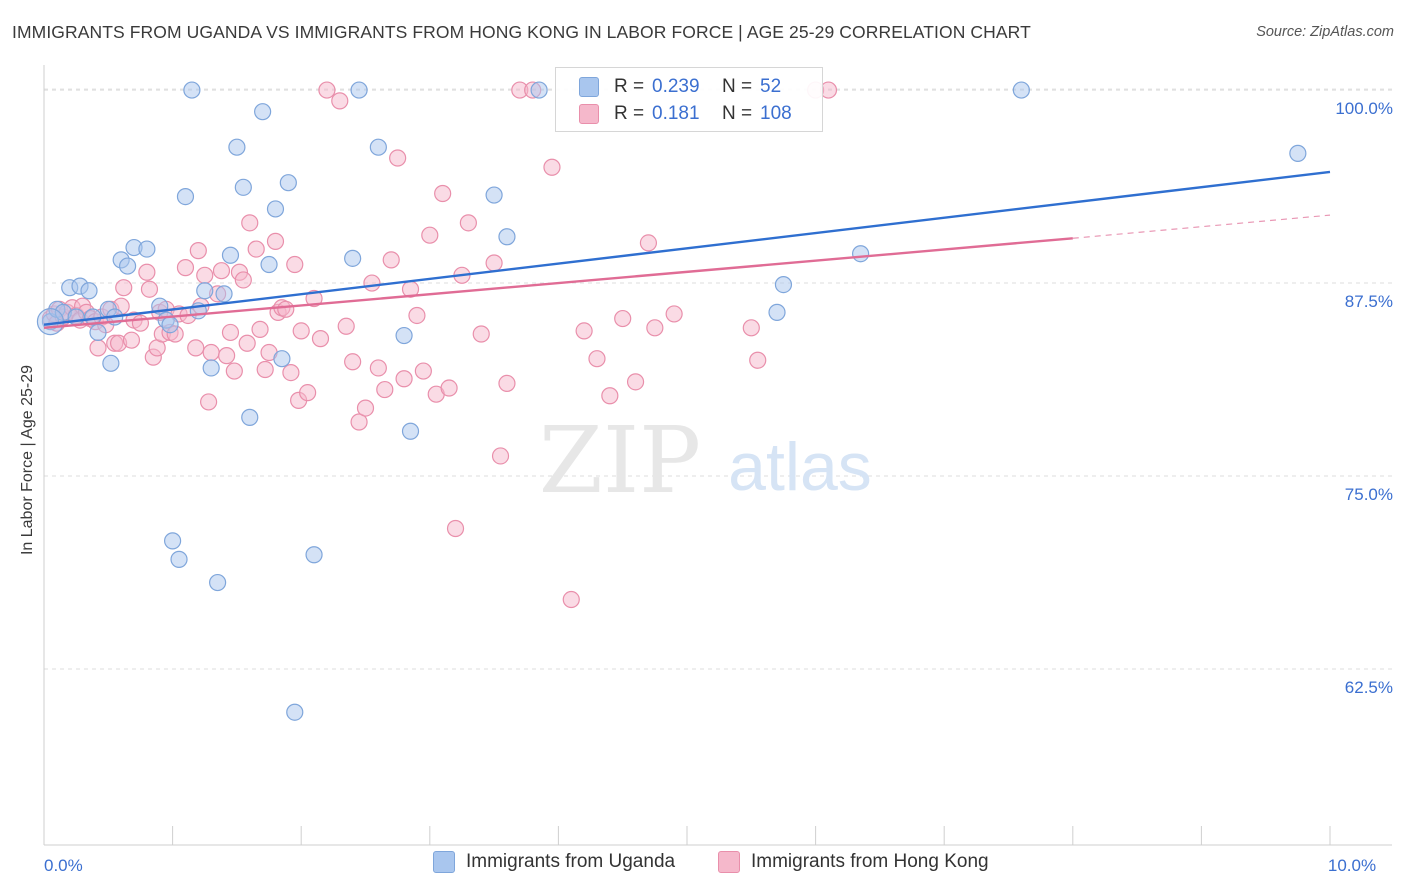 The image size is (1406, 892). What do you see at coordinates (771, 86) in the screenshot?
I see `legend-n-value: 52` at bounding box center [771, 86].